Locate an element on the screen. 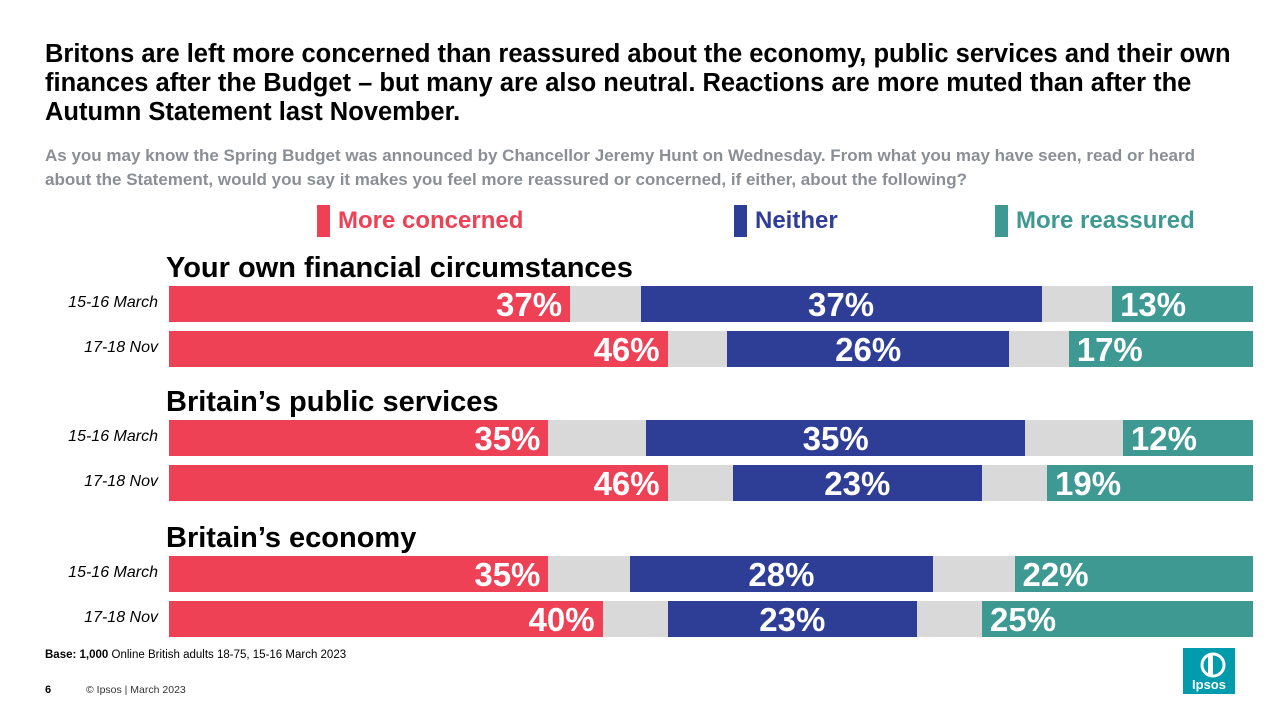 The width and height of the screenshot is (1280, 720). data-label-reassured: 19% is located at coordinates (1088, 483).